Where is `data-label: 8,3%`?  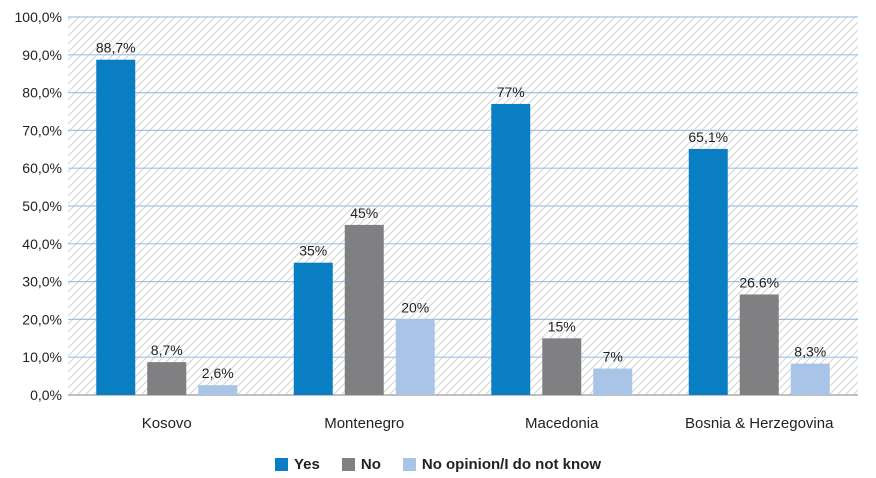 data-label: 8,3% is located at coordinates (810, 352).